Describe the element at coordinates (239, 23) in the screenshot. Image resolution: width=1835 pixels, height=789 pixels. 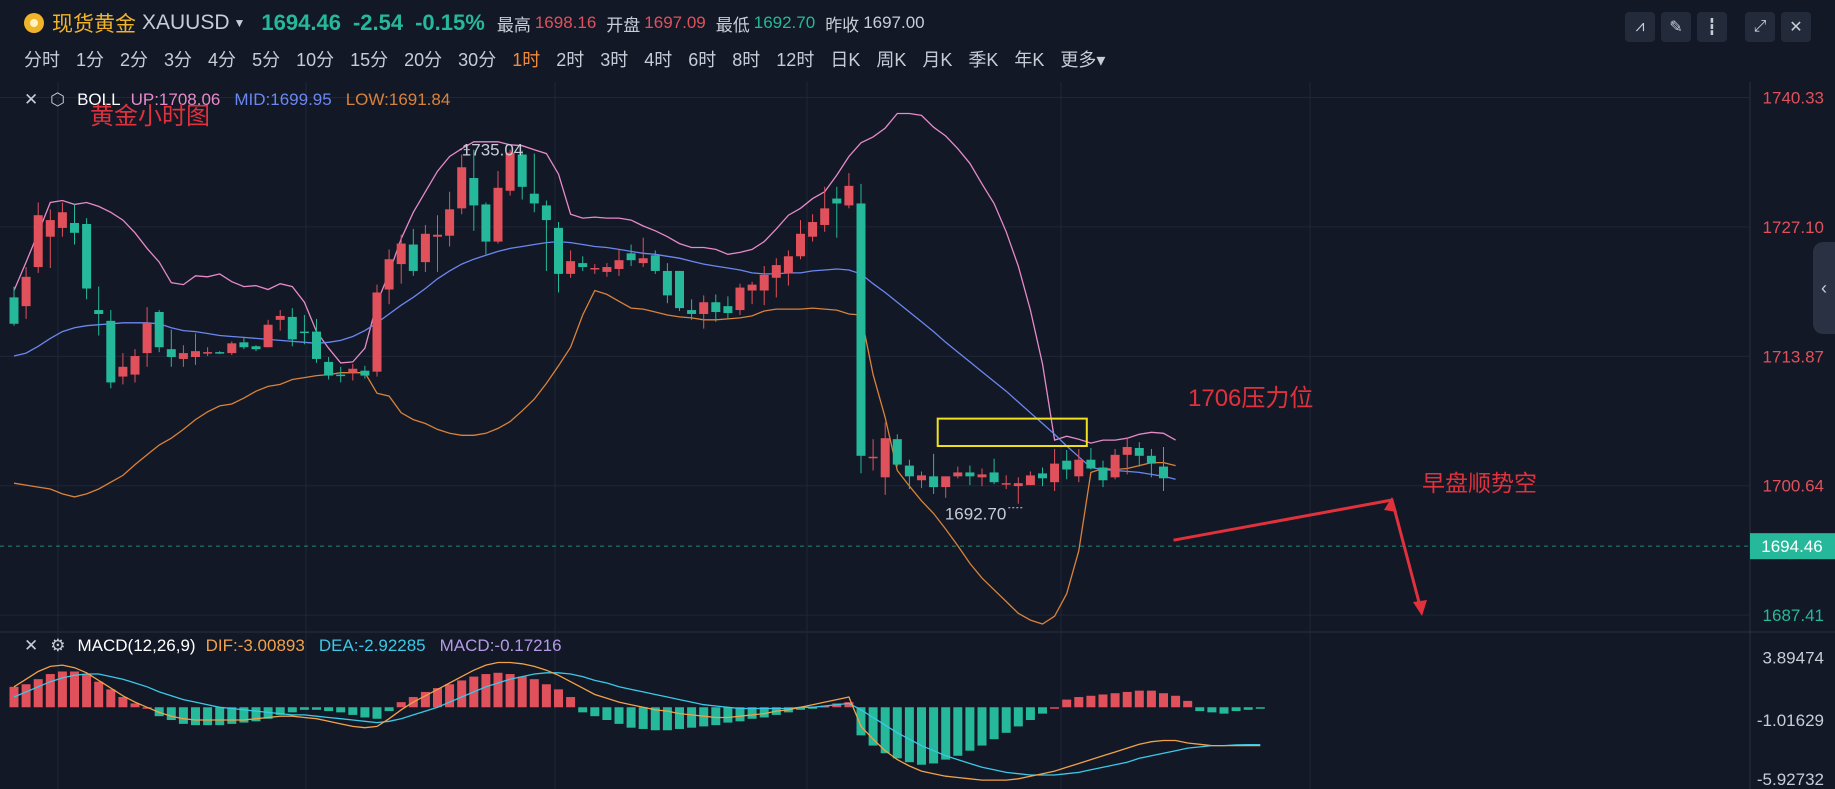
I see `chevron-down-icon: ▼` at that location.